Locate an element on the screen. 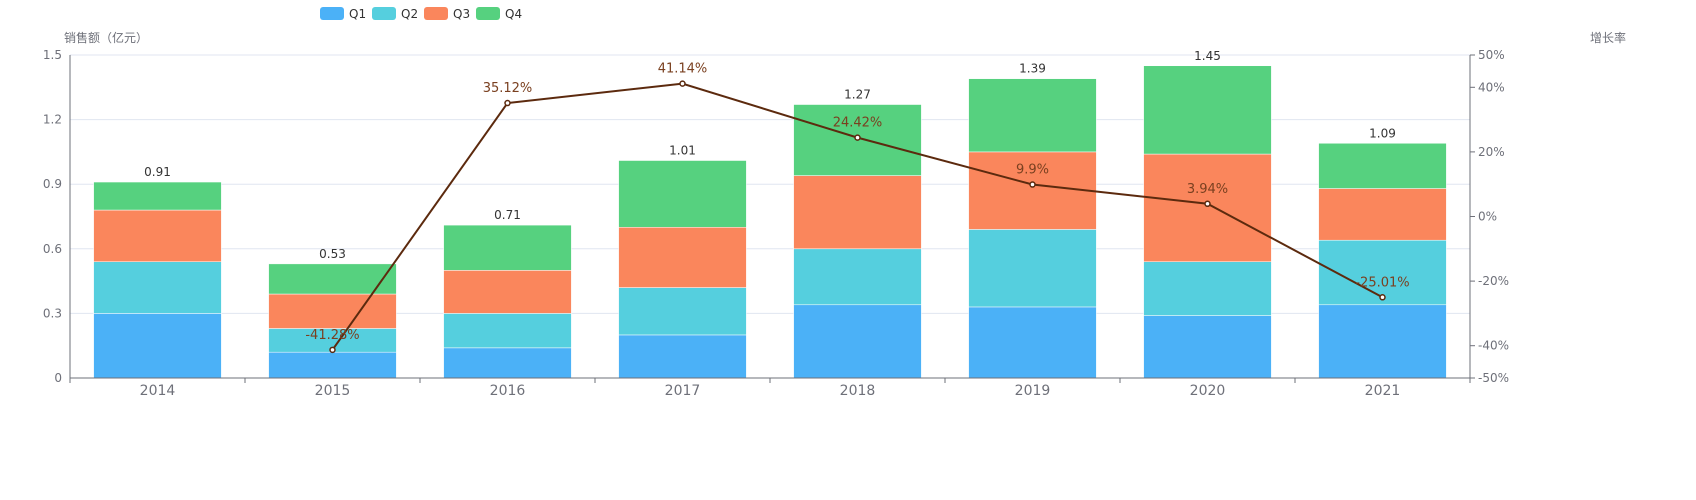 The height and width of the screenshot is (500, 1696). bar-q2-2020 is located at coordinates (1207, 288).